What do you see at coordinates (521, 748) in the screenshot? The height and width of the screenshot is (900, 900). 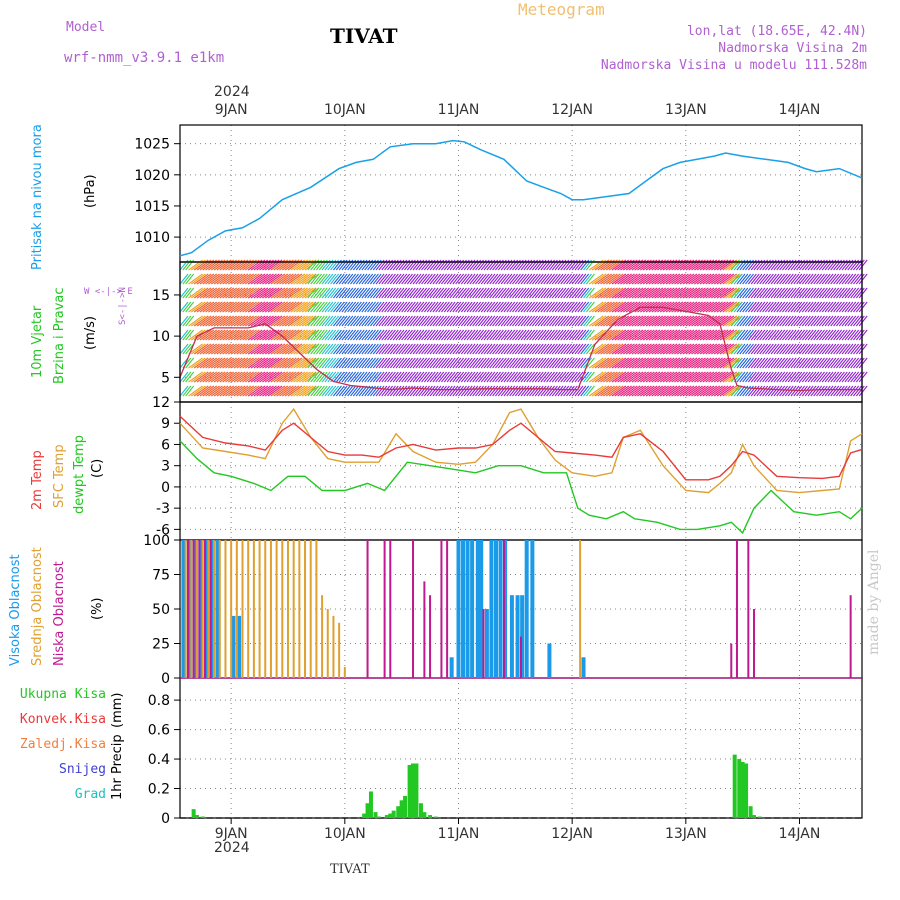 I see `panel-frame` at bounding box center [521, 748].